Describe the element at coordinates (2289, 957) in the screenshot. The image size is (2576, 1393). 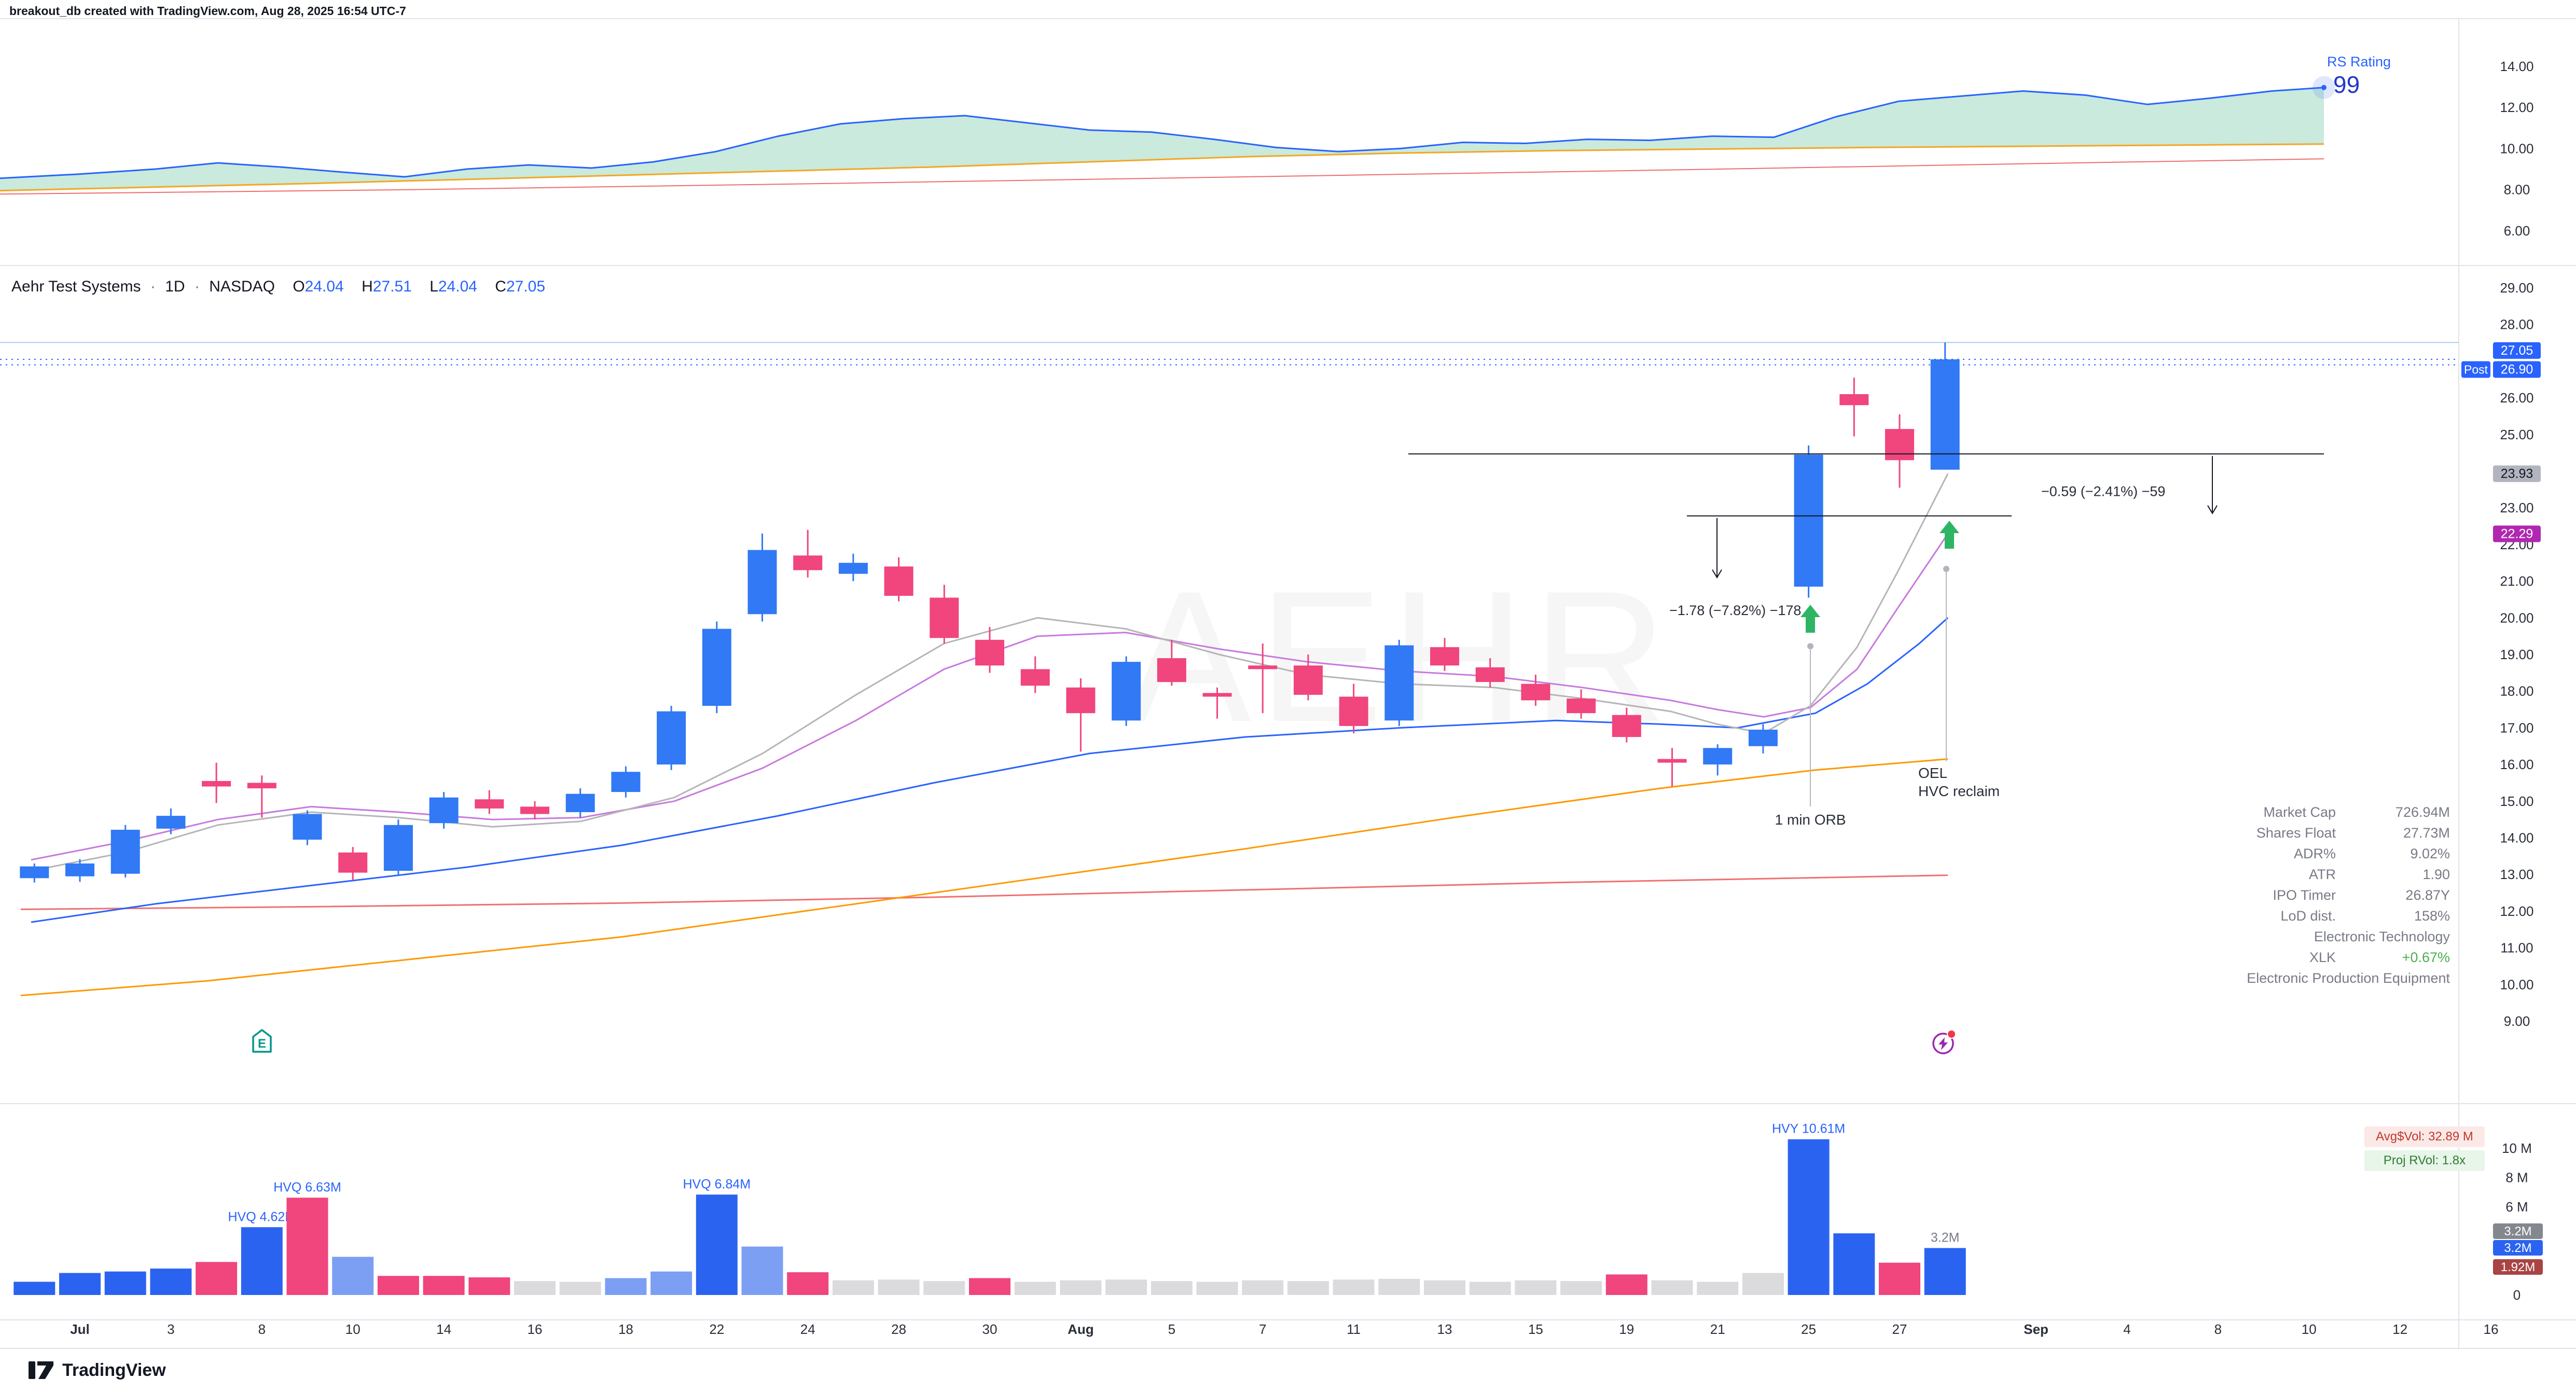
I see `fundamentals-row: XLK +0.67%` at that location.